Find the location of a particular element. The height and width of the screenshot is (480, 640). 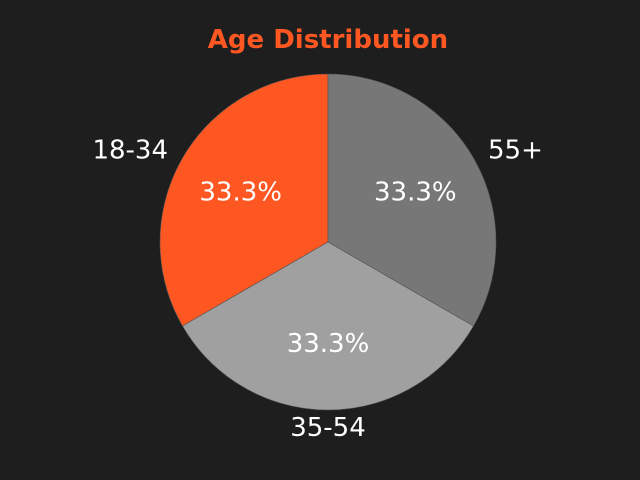

pie-category-label: 55+ is located at coordinates (515, 151).